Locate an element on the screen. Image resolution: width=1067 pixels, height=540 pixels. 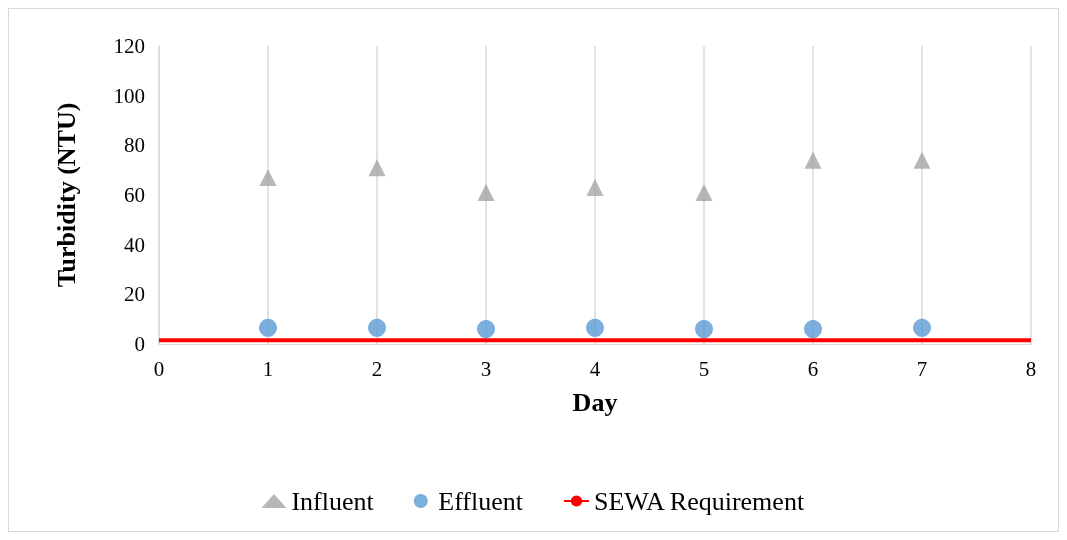
x-tick-label: 3 is located at coordinates (486, 368).